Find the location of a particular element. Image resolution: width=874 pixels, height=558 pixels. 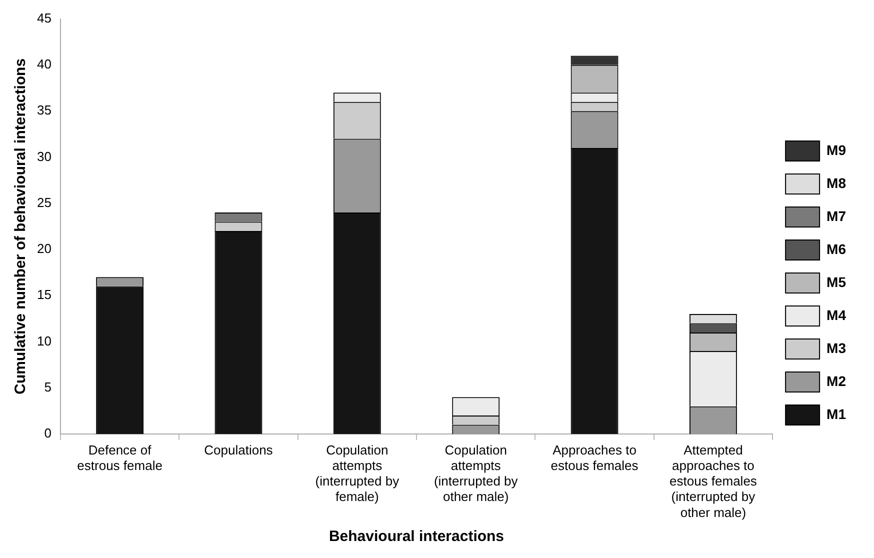

y-tick-label: 10 is located at coordinates (44, 340).